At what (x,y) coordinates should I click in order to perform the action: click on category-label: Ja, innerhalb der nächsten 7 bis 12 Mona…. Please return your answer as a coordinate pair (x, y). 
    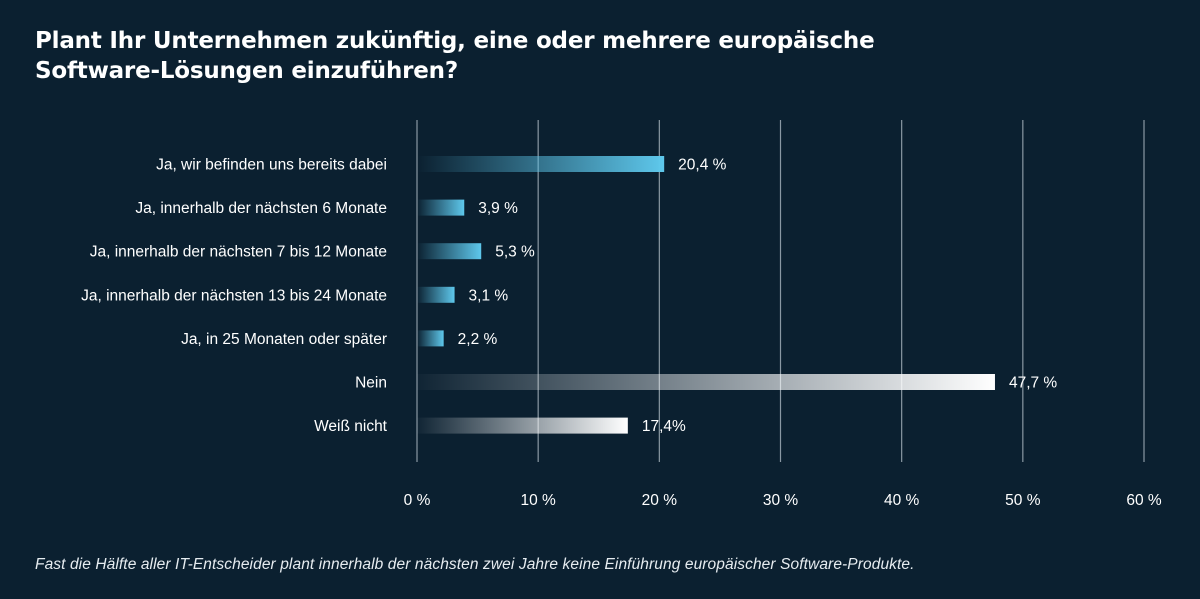
    Looking at the image, I should click on (238, 252).